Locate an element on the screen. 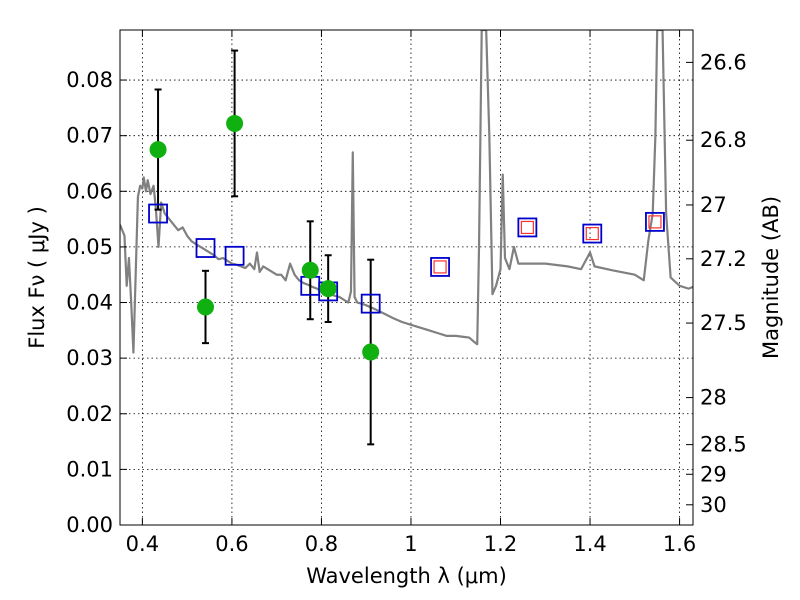  y-tick-label: 0.04 is located at coordinates (89, 303).